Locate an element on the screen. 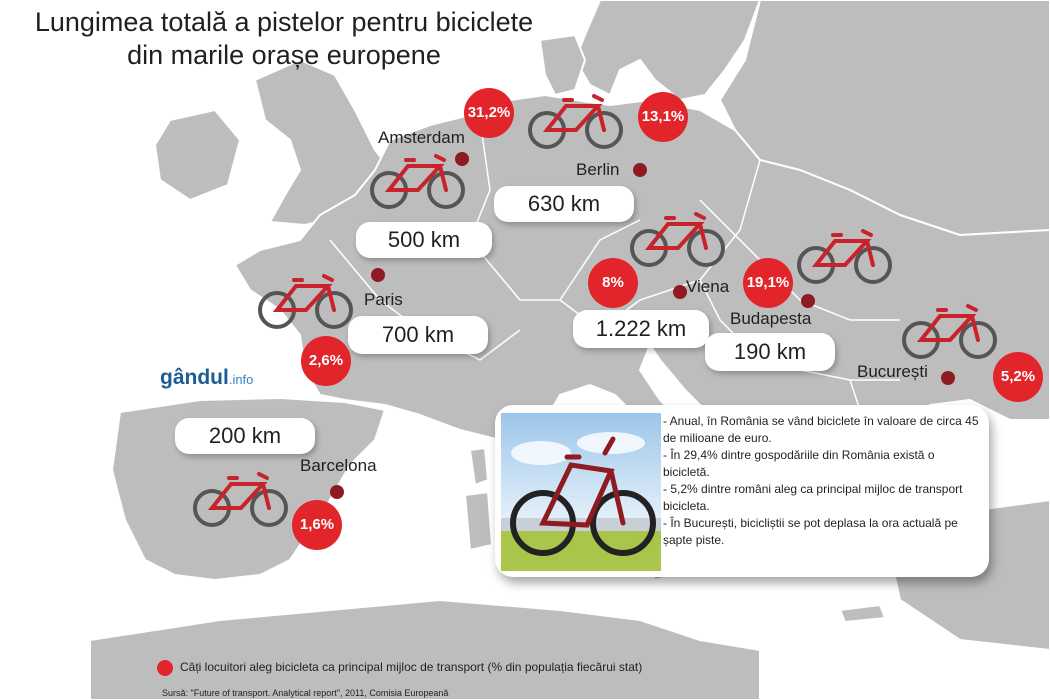 The height and width of the screenshot is (700, 1050). city-label-bucuresti: București is located at coordinates (892, 371).